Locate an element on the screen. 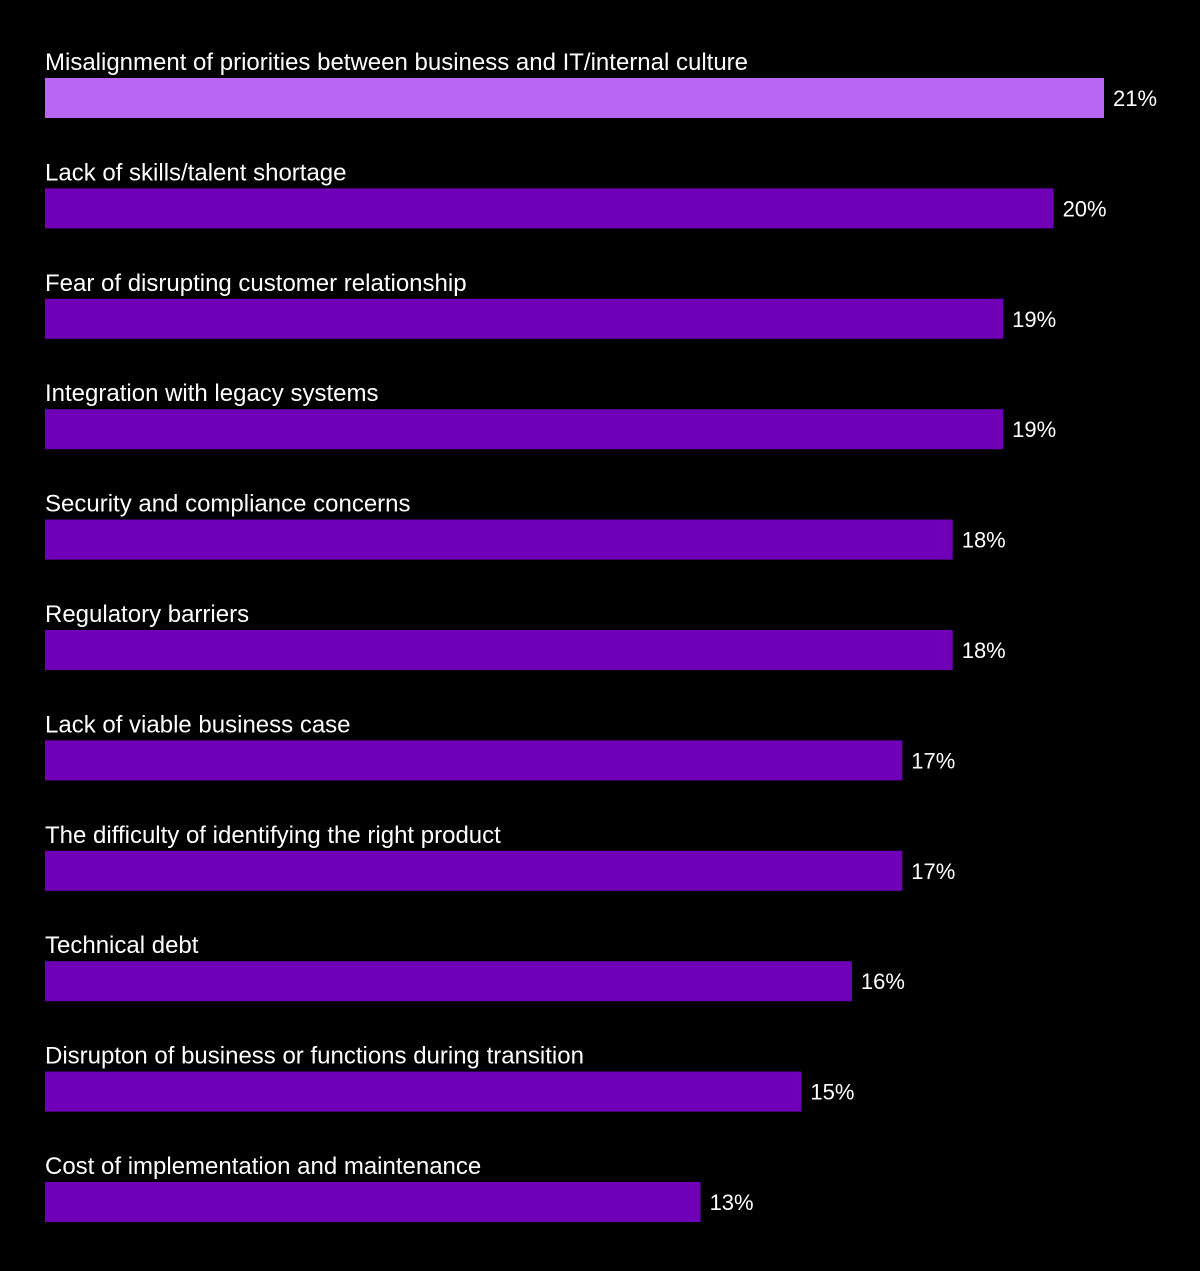 The height and width of the screenshot is (1271, 1200). value-label: 15% is located at coordinates (832, 1092).